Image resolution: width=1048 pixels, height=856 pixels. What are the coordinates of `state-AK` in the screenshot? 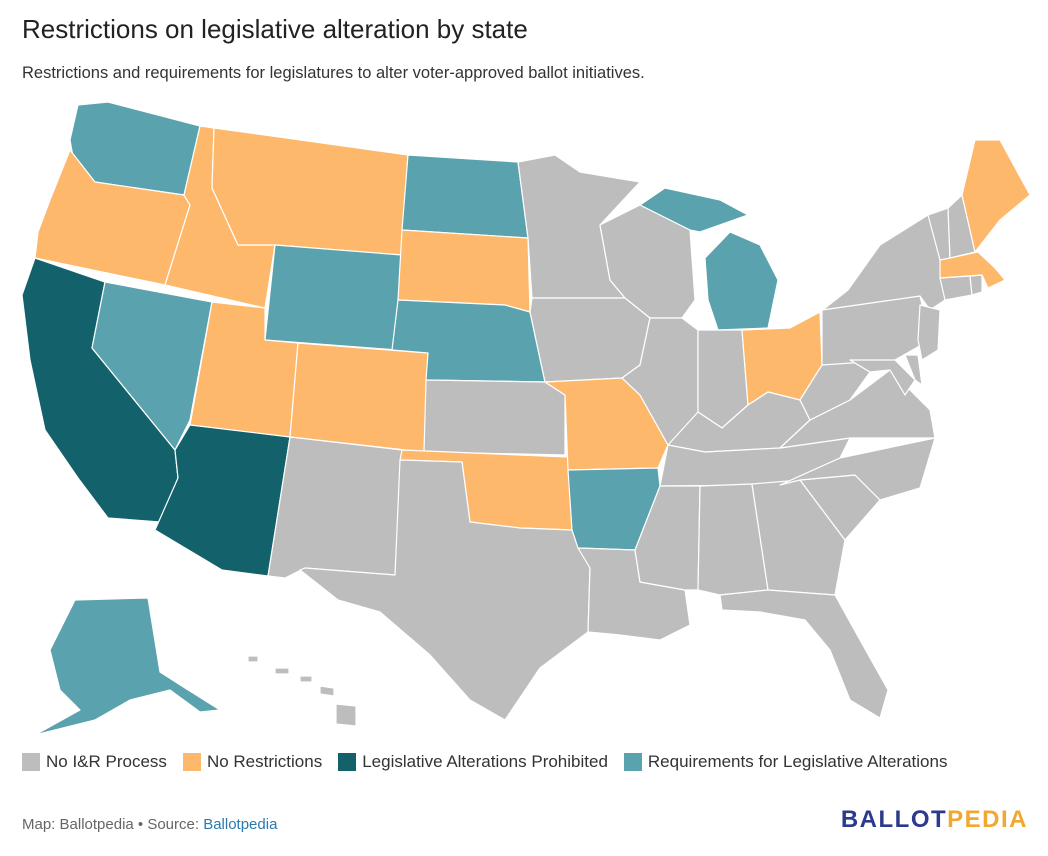 It's located at (127, 666).